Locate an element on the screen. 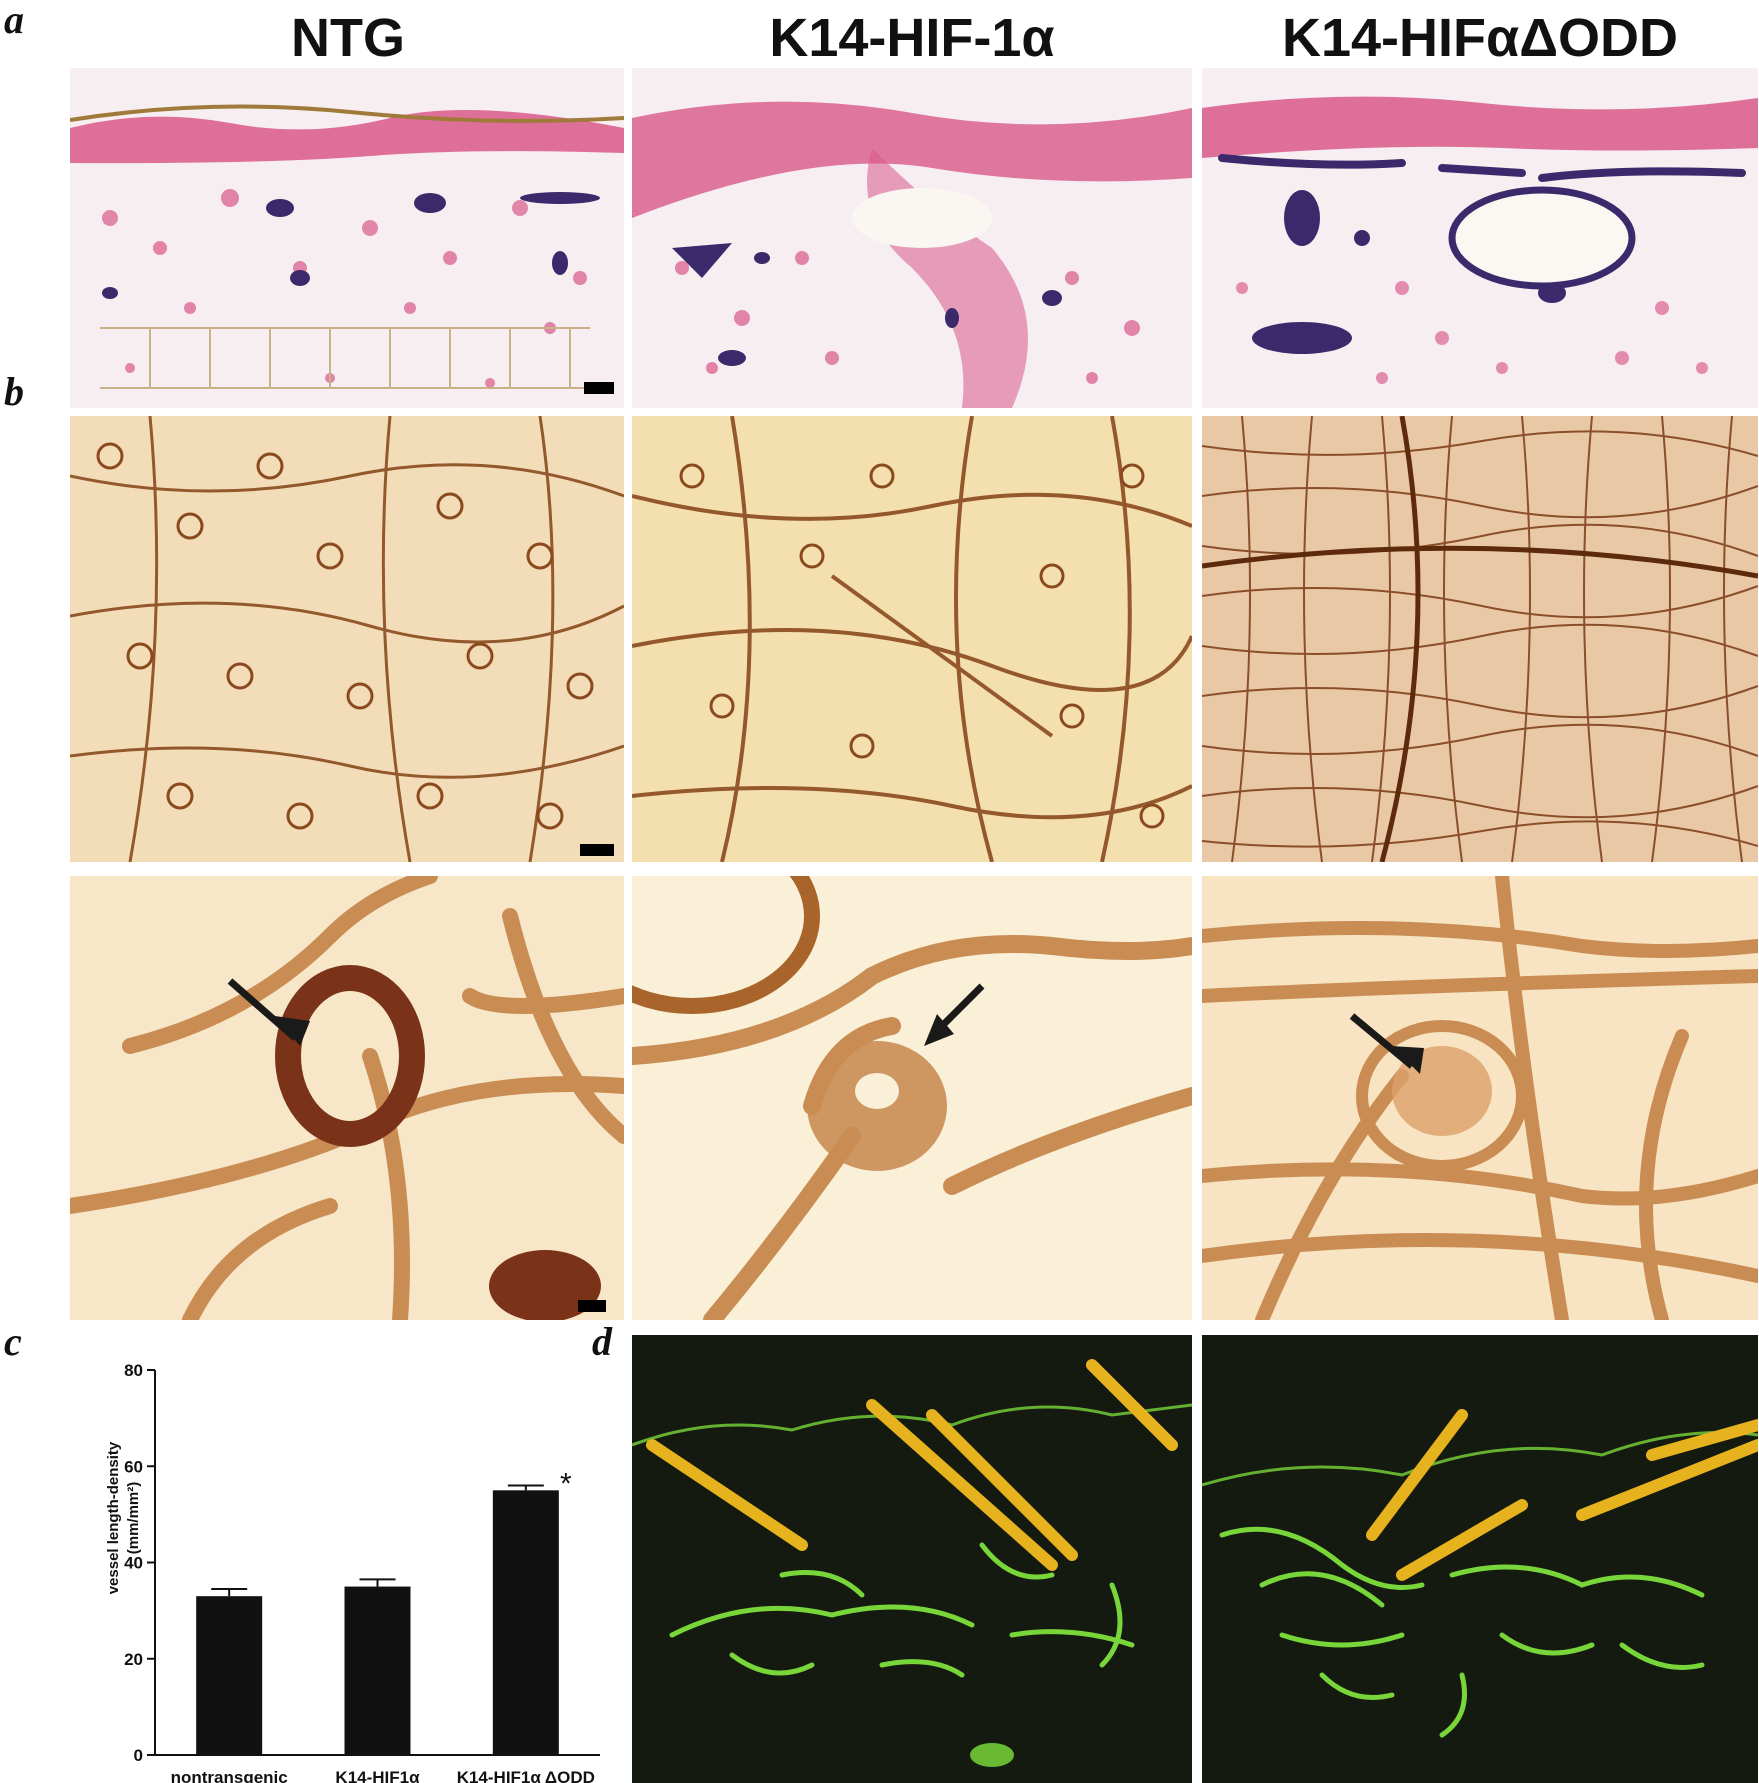 The image size is (1759, 1783). histology-image-k14-hifa-dodd is located at coordinates (1480, 238).